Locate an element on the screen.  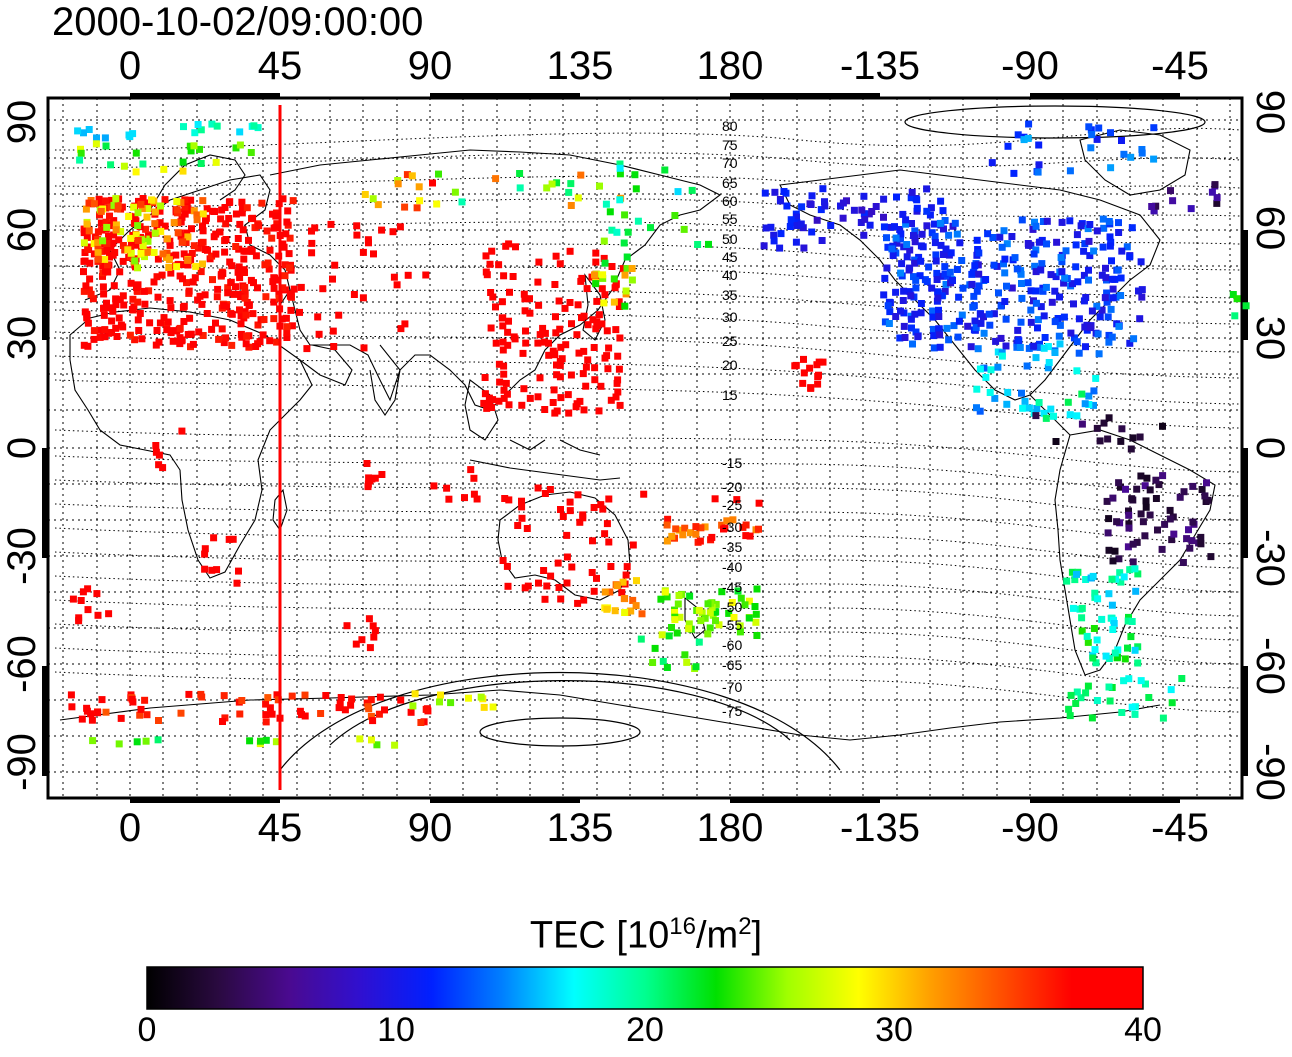
contour-label: 75 is located at coordinates (730, 145).